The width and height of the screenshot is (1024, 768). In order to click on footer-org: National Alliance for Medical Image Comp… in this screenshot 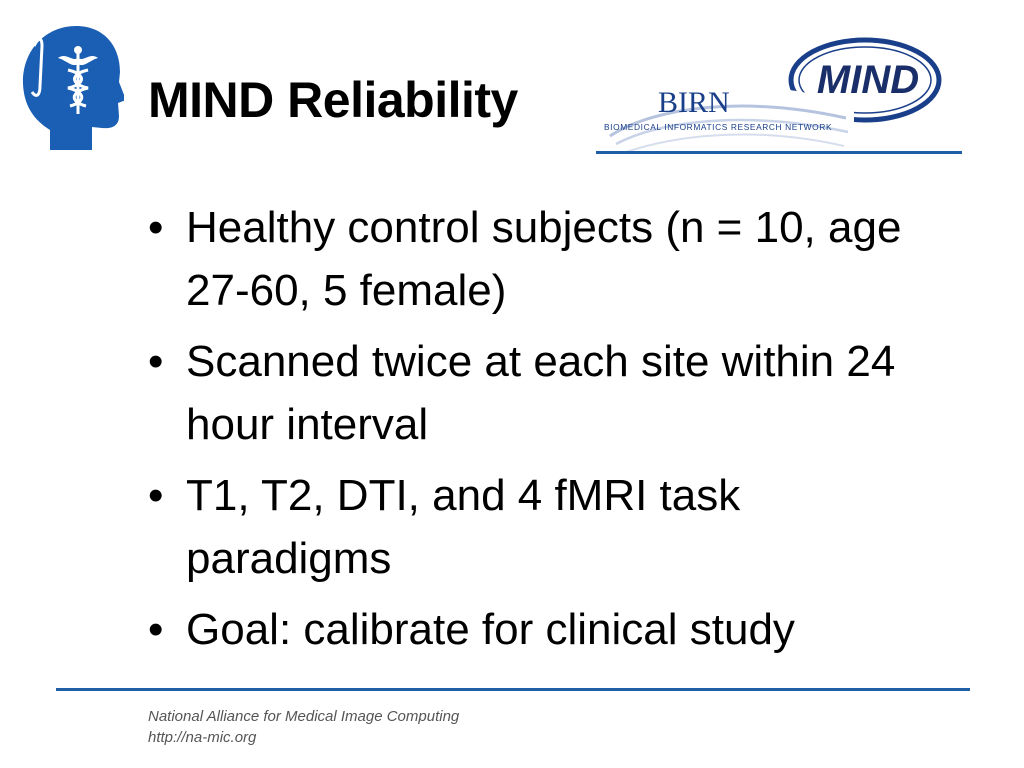, I will do `click(304, 716)`.